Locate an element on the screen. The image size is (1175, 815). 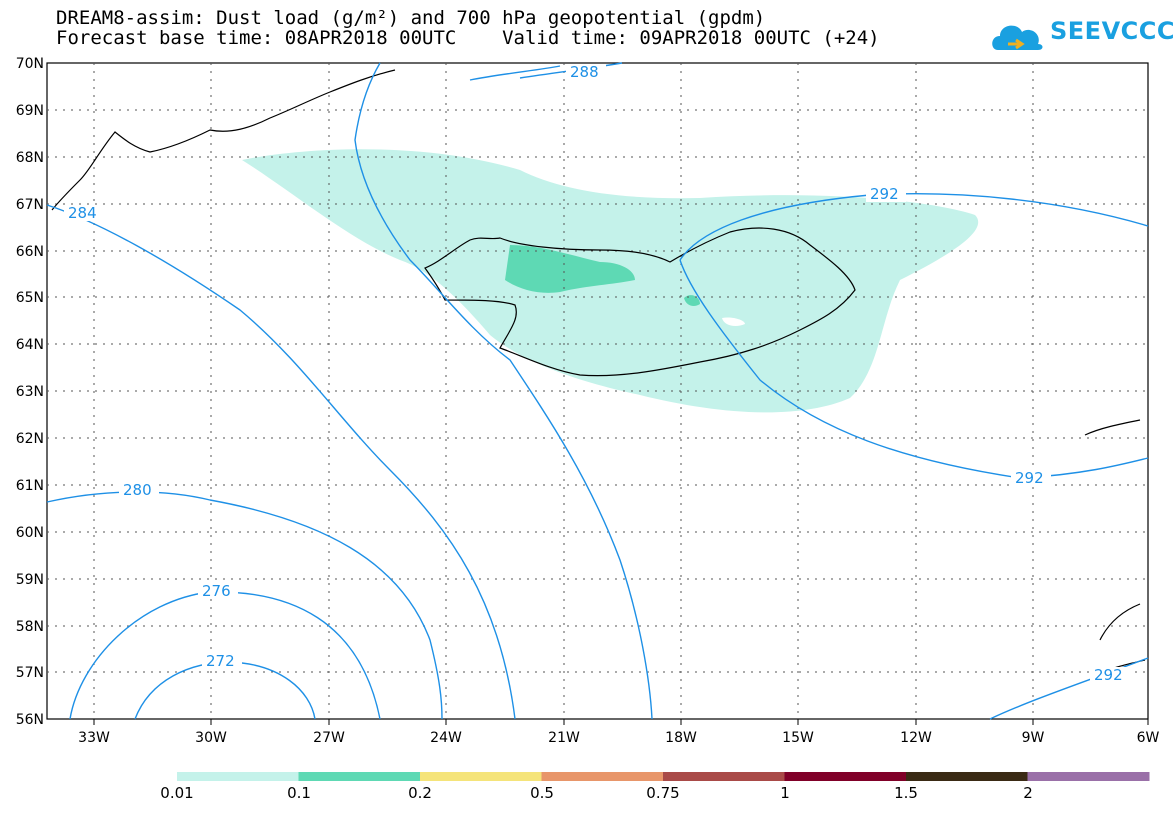
contour-292-south is located at coordinates (914, 369).